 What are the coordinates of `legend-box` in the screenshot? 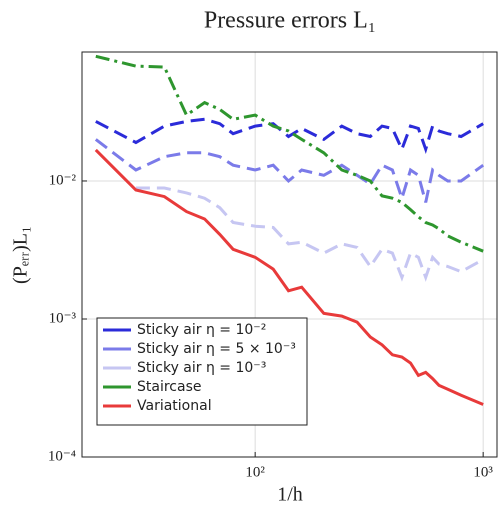 It's located at (202, 371).